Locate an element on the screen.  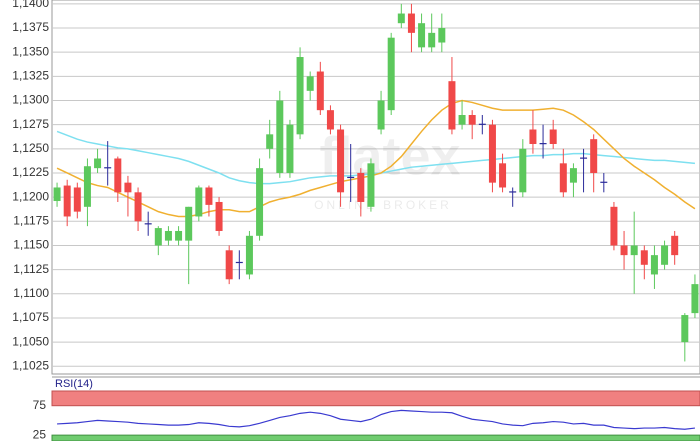
y-tick-label: 1,1275 is located at coordinates (30, 124).